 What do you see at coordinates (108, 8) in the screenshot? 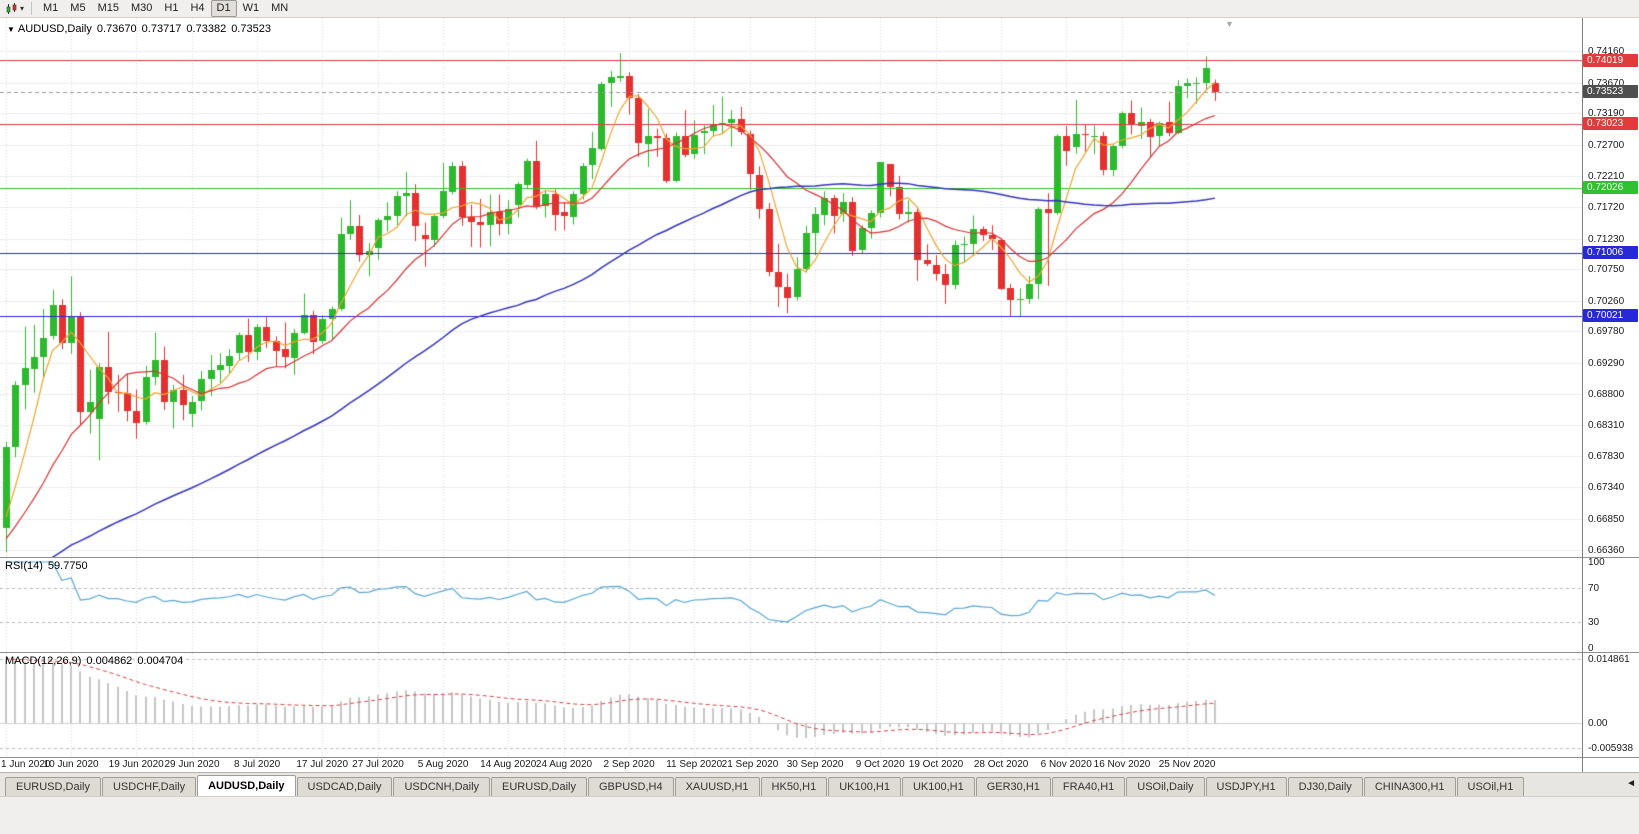
I see `timeframe-m15: M15` at bounding box center [108, 8].